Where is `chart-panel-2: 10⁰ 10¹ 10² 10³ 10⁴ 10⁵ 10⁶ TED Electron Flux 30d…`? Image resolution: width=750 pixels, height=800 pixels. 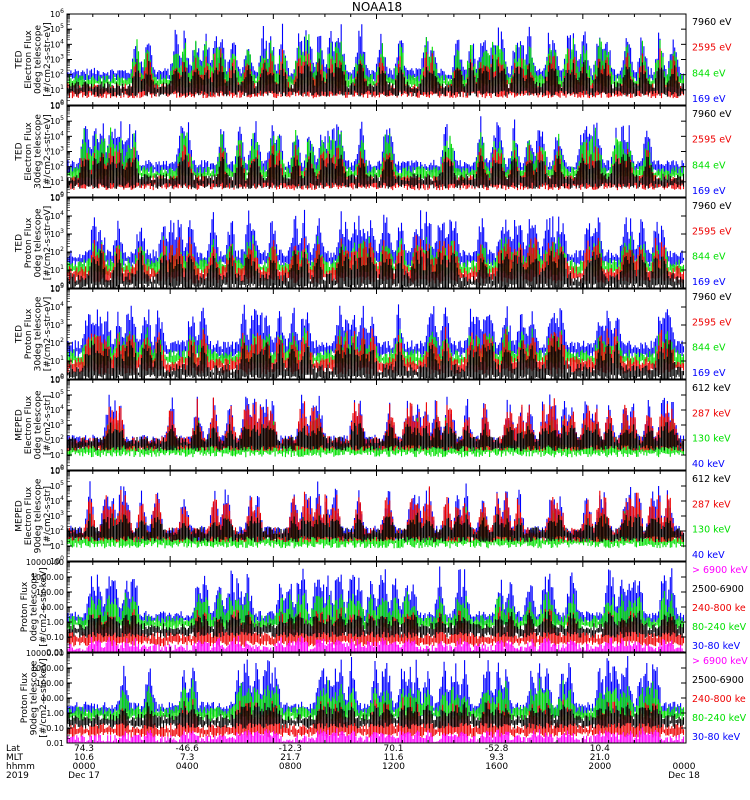
chart-panel-2: 10⁰ 10¹ 10² 10³ 10⁴ 10⁵ 10⁶ TED Electron Flux 30d… is located at coordinates (374, 151).